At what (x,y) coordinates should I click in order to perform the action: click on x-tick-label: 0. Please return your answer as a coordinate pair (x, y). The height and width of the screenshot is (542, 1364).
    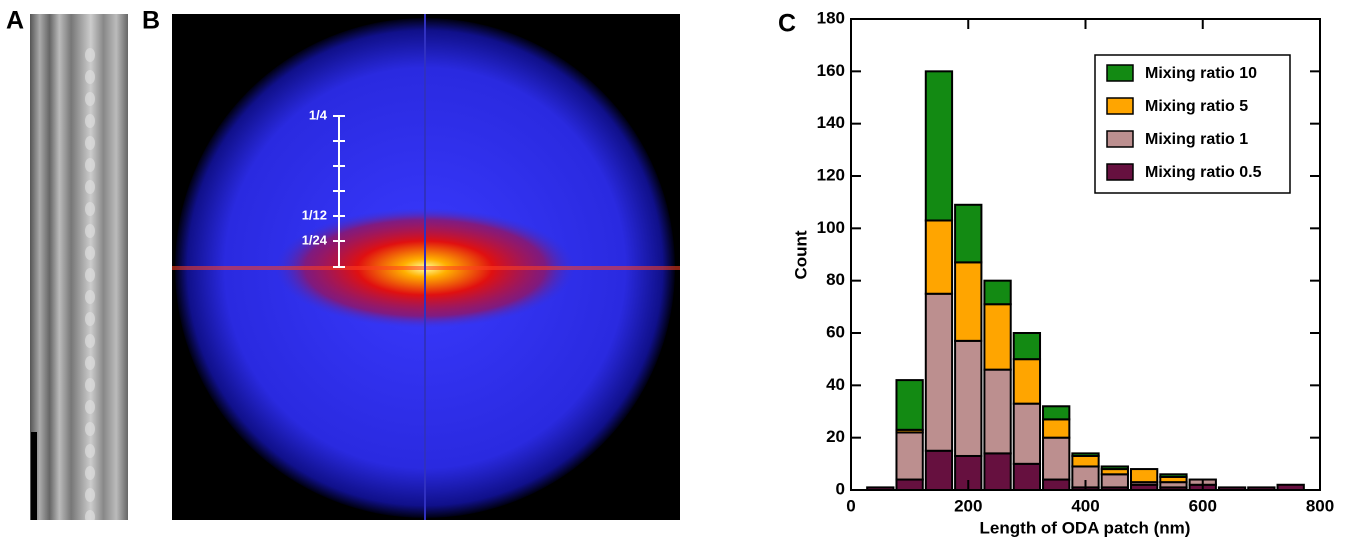
    Looking at the image, I should click on (850, 505).